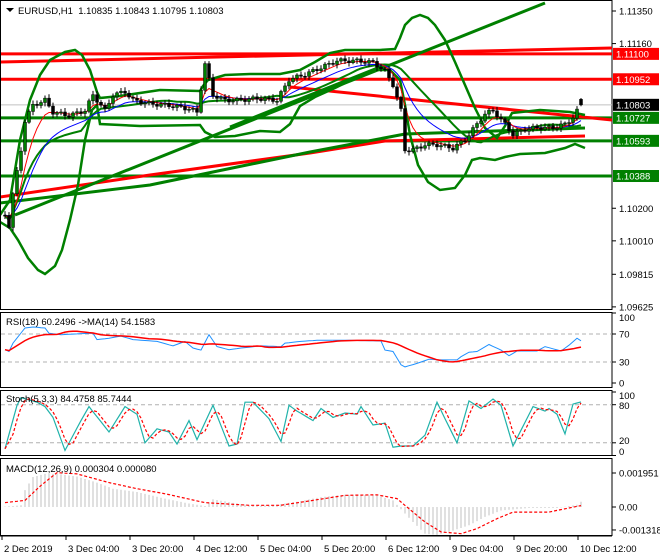 This screenshot has width=660, height=560. I want to click on macd-signal-line, so click(293, 503).